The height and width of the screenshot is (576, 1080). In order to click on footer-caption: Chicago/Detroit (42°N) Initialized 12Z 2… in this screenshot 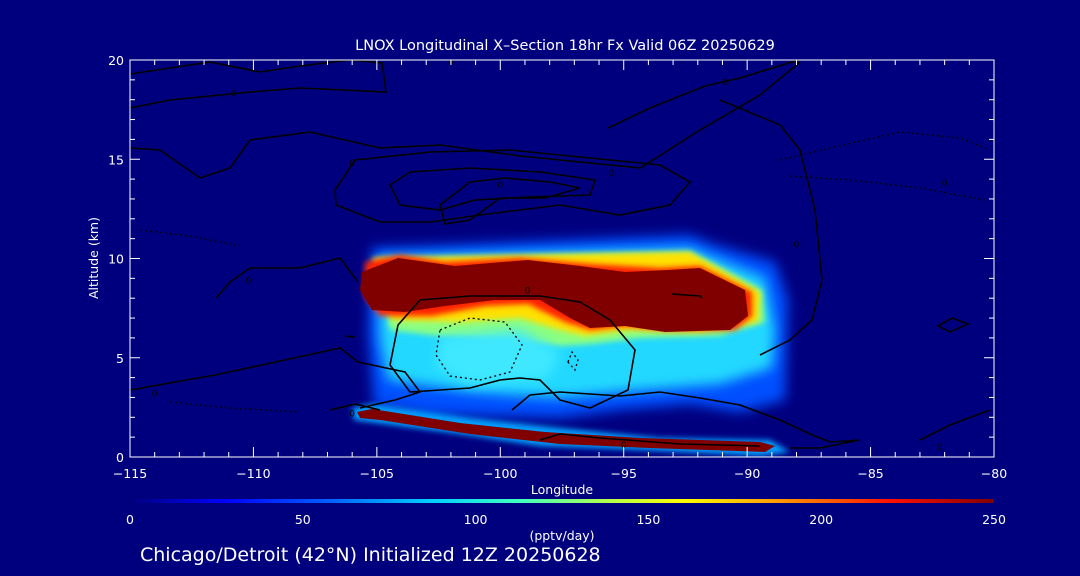, I will do `click(370, 555)`.